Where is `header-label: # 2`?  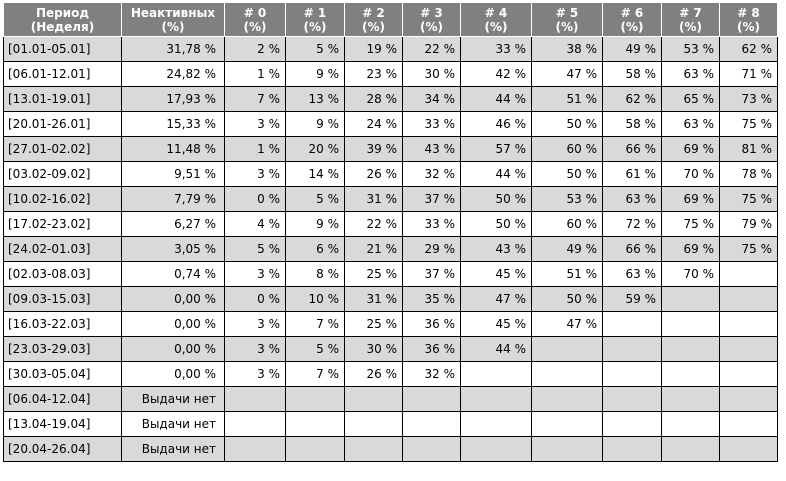 header-label: # 2 is located at coordinates (373, 12).